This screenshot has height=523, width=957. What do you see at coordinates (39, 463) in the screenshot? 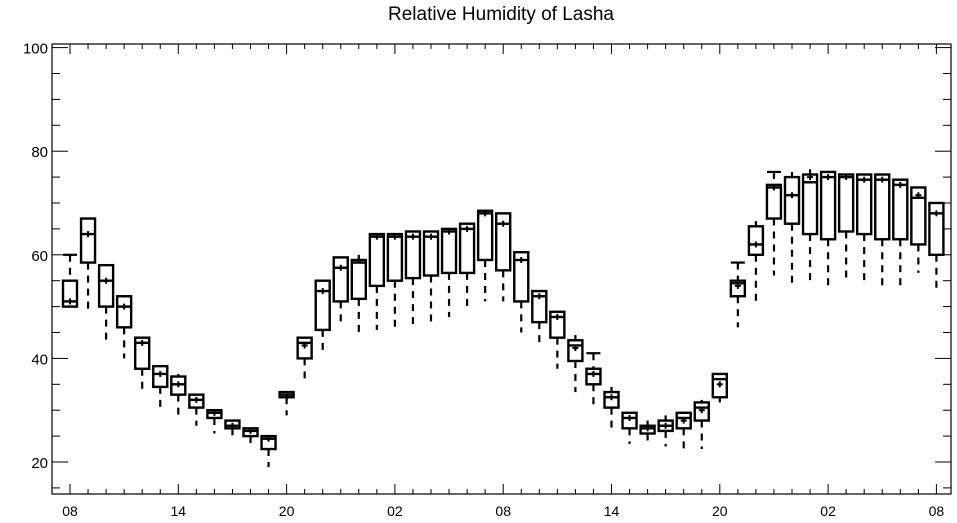
I see `y-tick-label: 20` at bounding box center [39, 463].